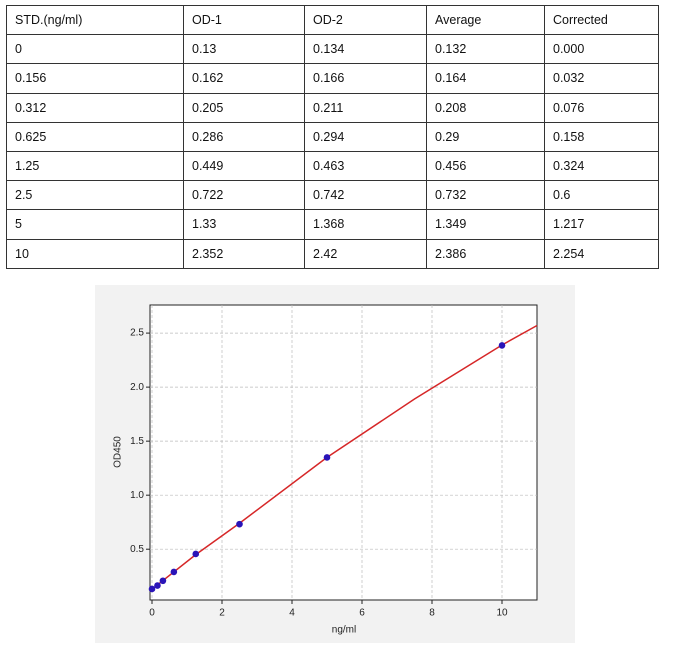  Describe the element at coordinates (502, 613) in the screenshot. I see `x-tick-label: 10` at that location.